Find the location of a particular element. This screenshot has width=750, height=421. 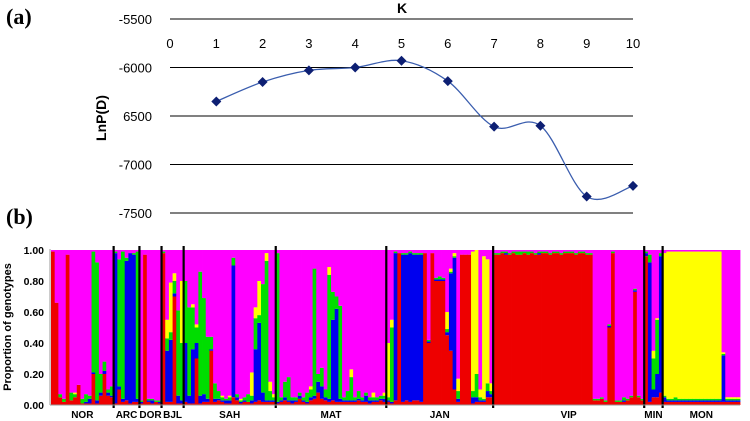

y-tick-label: -7500 is located at coordinates (135, 213).